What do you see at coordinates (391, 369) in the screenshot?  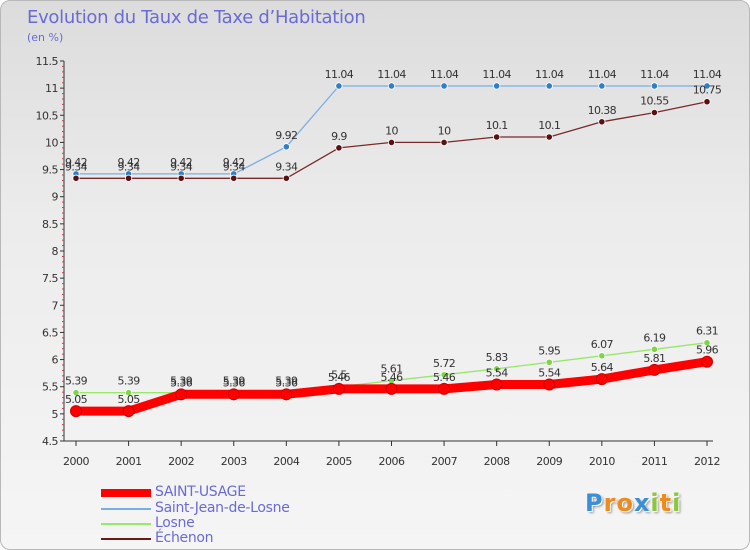 I see `data-label-losne: 5.61` at bounding box center [391, 369].